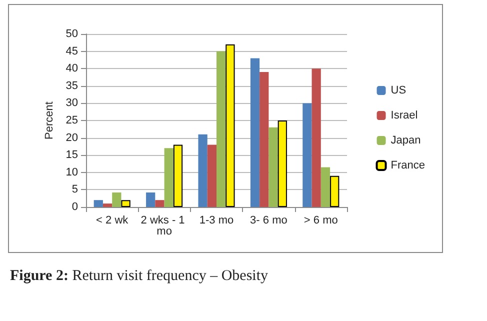 This screenshot has width=487, height=321. I want to click on y-tick-label: 35, so click(72, 86).